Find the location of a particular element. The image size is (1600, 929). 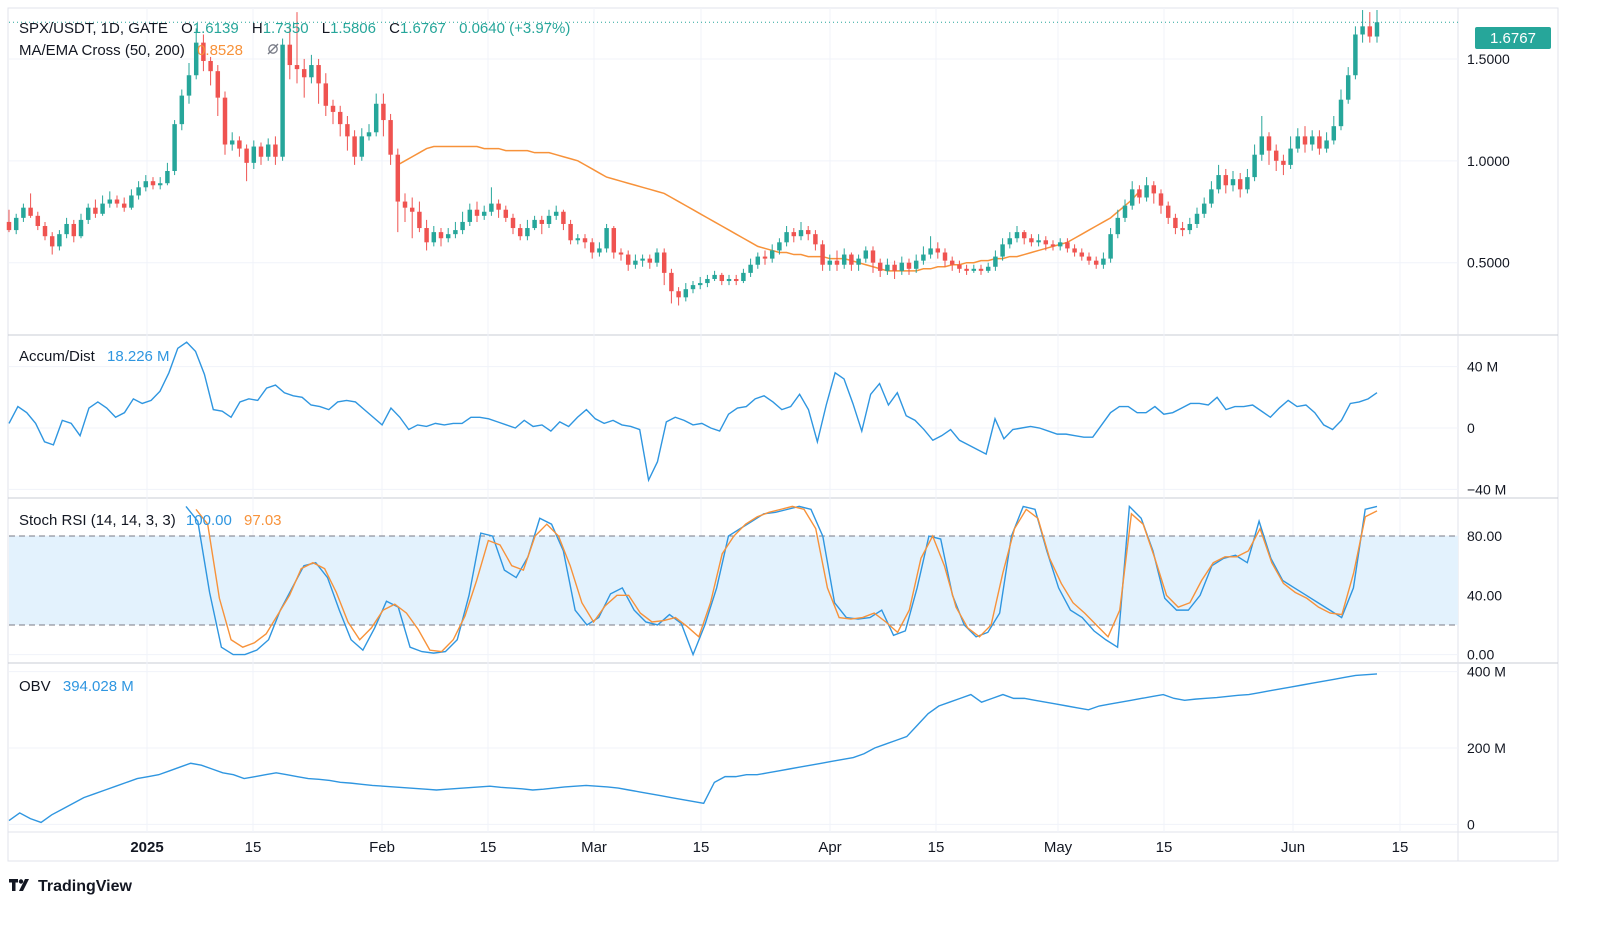

hidden-eye-slash-icon is located at coordinates (273, 49).